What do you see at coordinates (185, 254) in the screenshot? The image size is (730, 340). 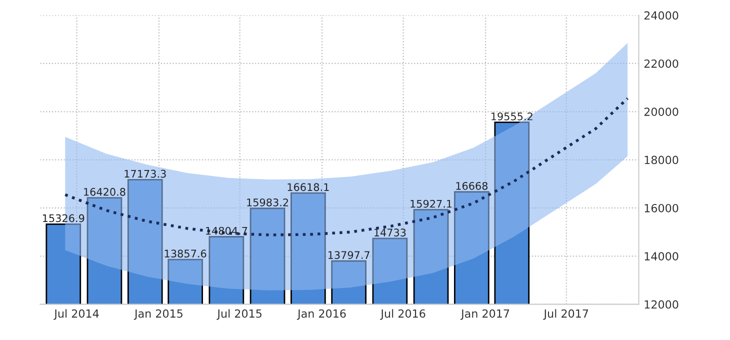 I see `data-label: 13857.6` at bounding box center [185, 254].